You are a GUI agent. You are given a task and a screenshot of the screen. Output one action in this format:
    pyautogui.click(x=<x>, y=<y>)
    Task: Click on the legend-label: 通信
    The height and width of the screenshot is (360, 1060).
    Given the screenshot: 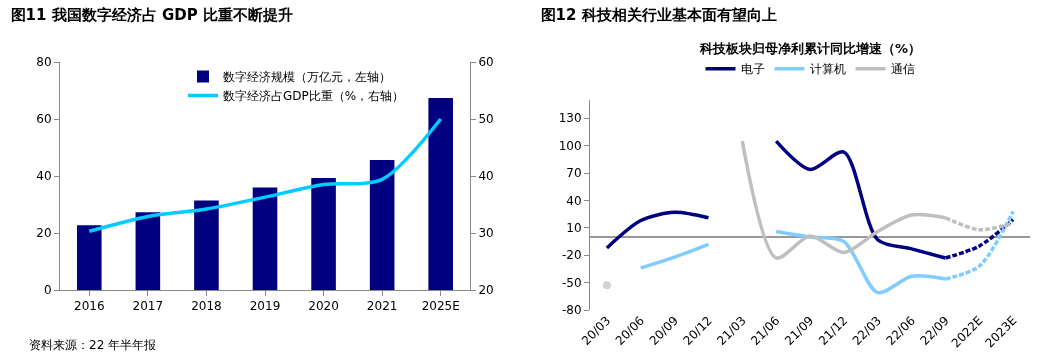 What is the action you would take?
    pyautogui.click(x=902, y=69)
    